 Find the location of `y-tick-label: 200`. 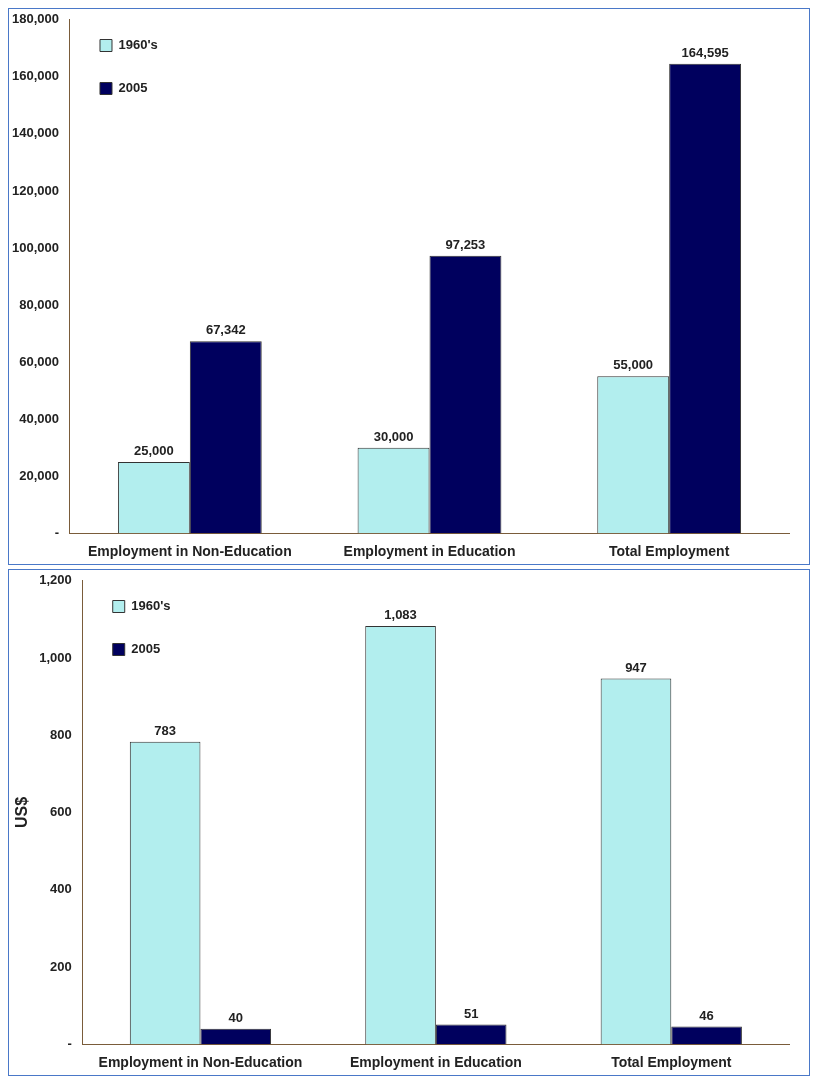

y-tick-label: 200 is located at coordinates (61, 966).